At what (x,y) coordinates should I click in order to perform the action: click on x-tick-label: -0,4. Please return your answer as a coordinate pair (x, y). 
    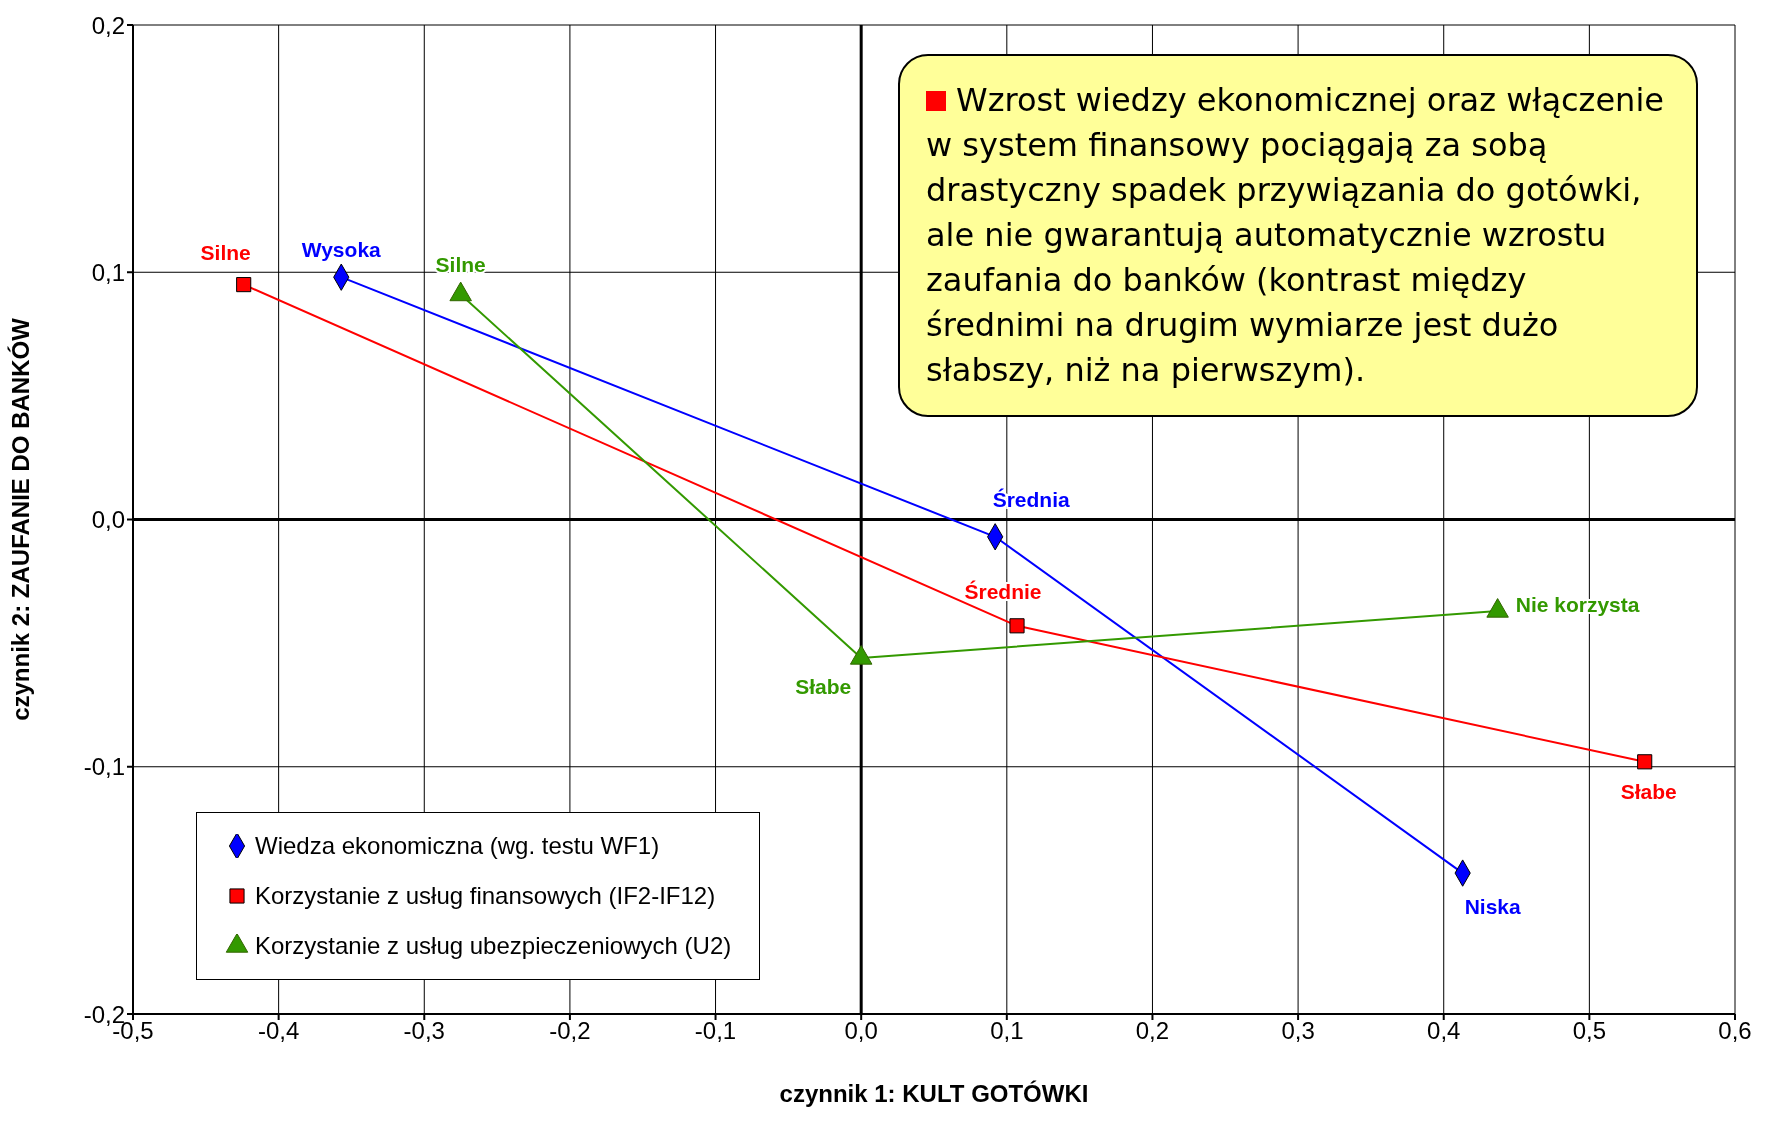
    Looking at the image, I should click on (278, 1031).